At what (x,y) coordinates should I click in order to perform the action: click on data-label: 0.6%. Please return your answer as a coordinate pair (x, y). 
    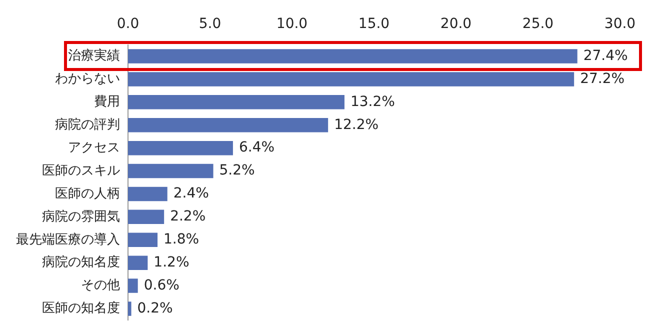
    Looking at the image, I should click on (162, 285).